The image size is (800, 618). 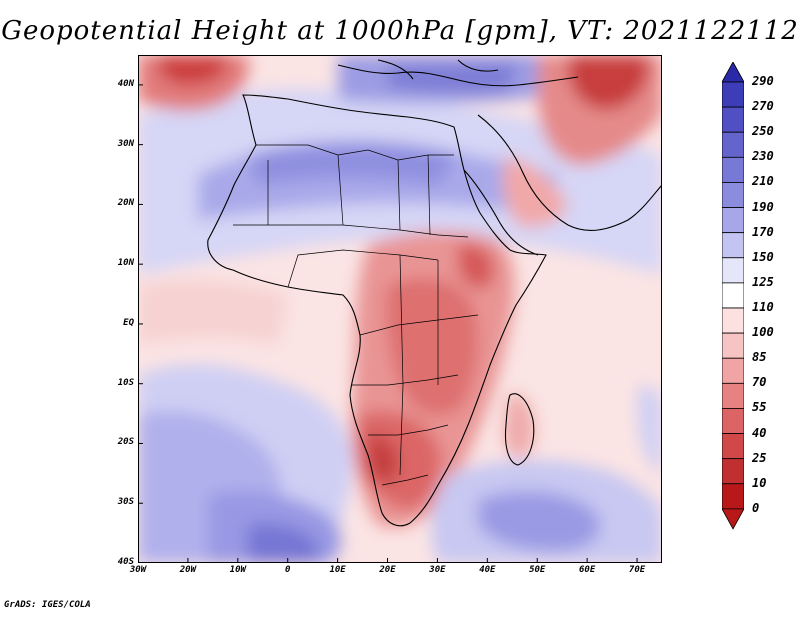 I want to click on lon-tick-label: 30W, so click(x=138, y=570).